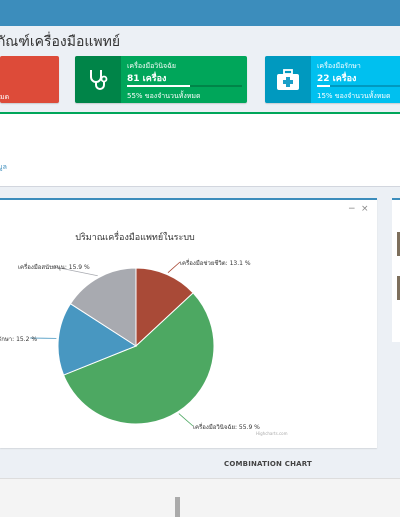  What do you see at coordinates (288, 79) in the screenshot?
I see `first-aid-kit-icon` at bounding box center [288, 79].